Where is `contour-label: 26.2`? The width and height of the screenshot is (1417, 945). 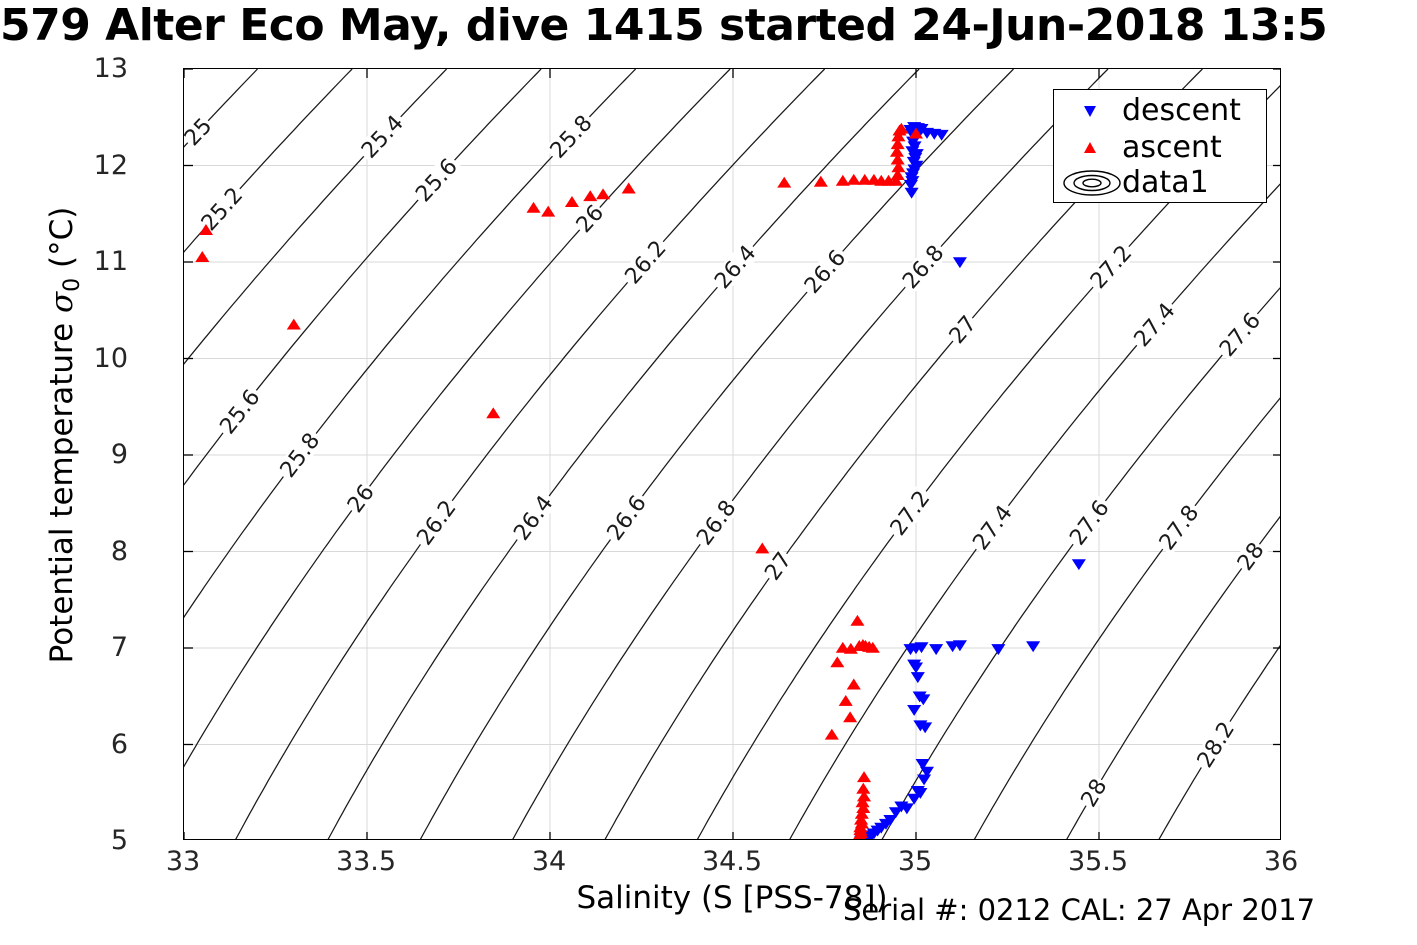
contour-label: 26.2 is located at coordinates (436, 522).